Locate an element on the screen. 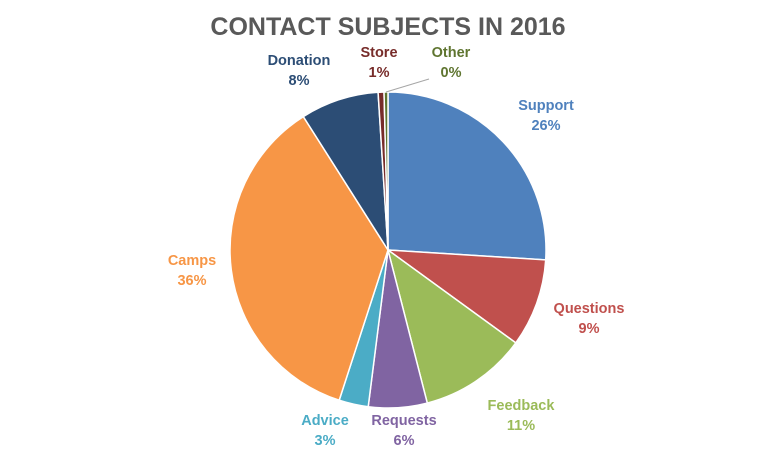 The height and width of the screenshot is (451, 776). slice-label-feedback: Feedback is located at coordinates (522, 406).